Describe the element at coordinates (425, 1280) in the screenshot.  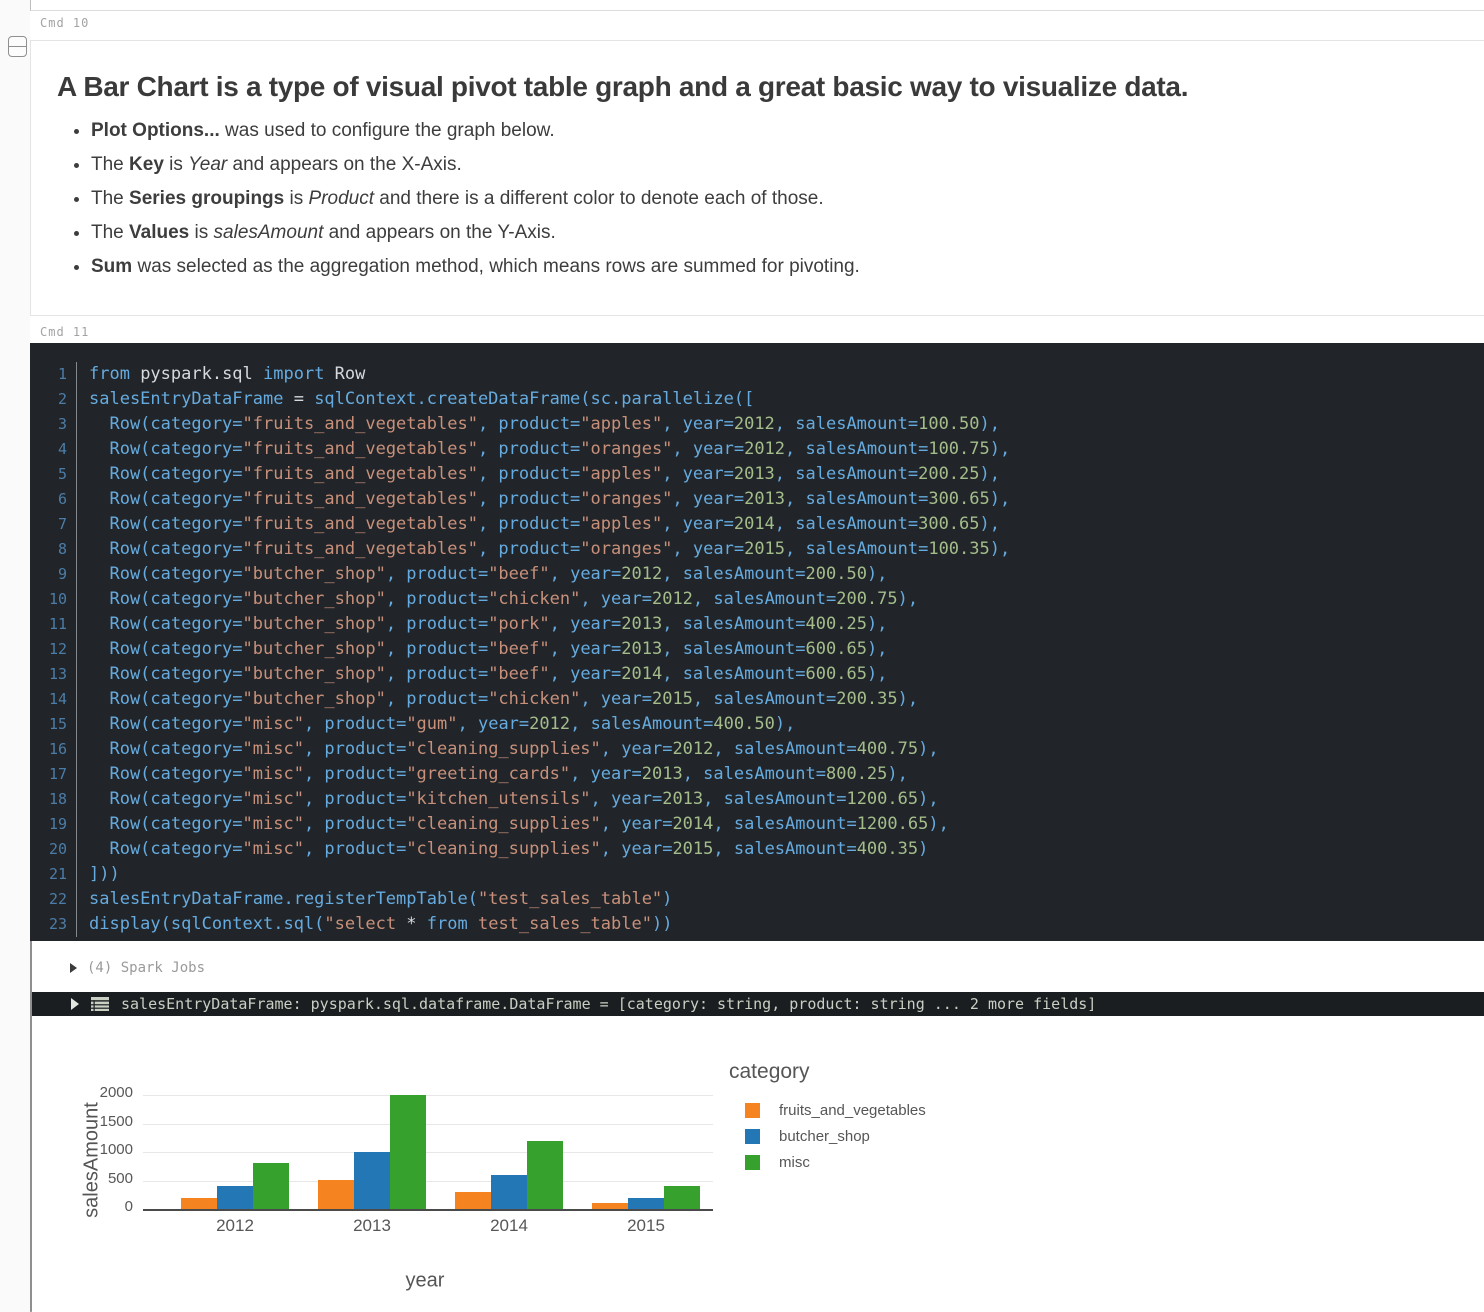
I see `x-axis-label: year` at that location.